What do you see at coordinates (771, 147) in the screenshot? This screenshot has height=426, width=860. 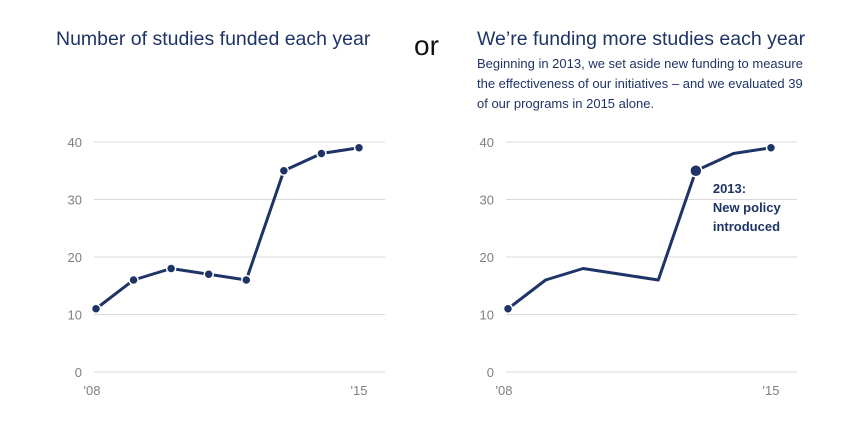 I see `right-point-2015` at bounding box center [771, 147].